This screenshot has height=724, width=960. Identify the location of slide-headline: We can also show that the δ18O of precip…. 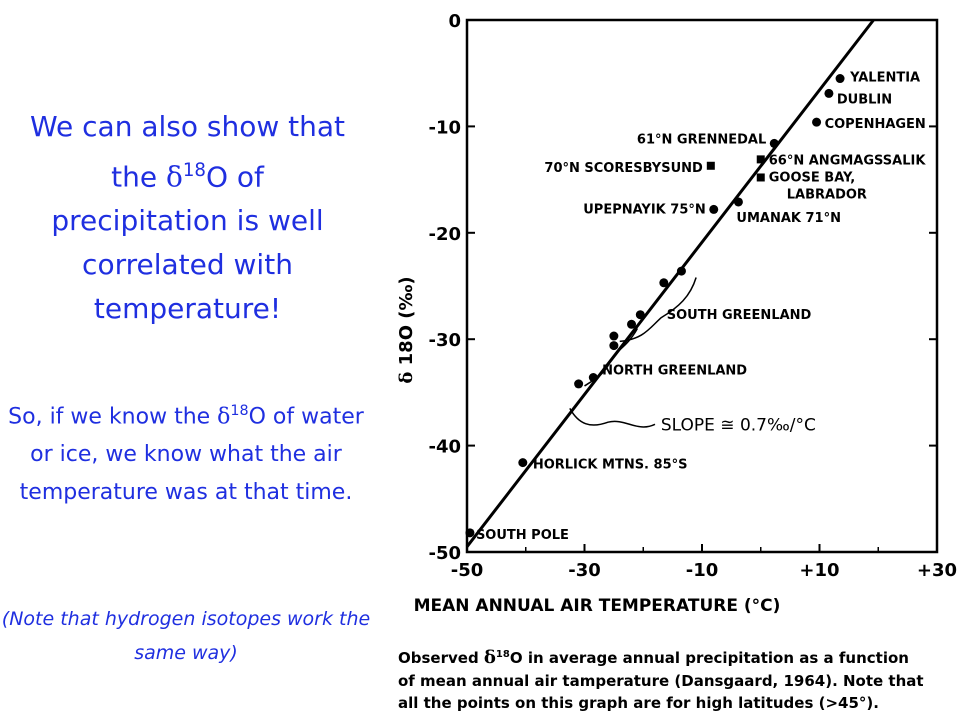
(187, 218).